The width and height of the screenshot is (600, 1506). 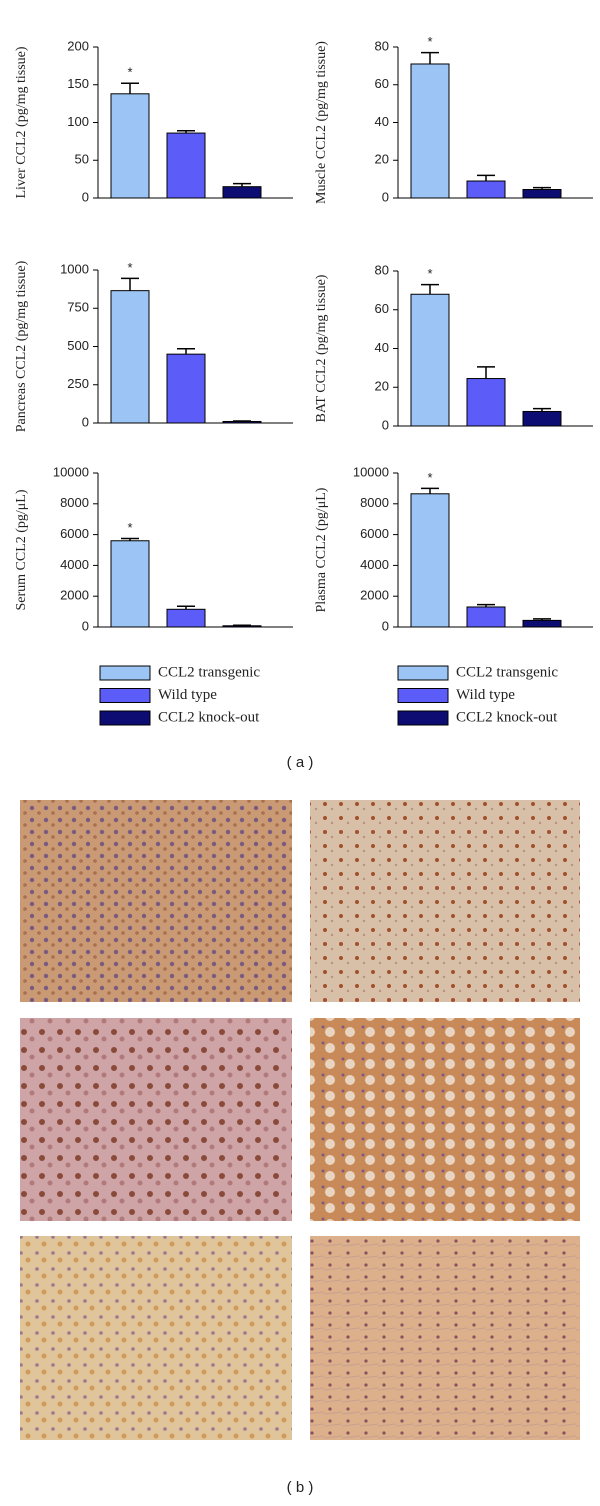 I want to click on y-tick-label: 500, so click(x=78, y=345).